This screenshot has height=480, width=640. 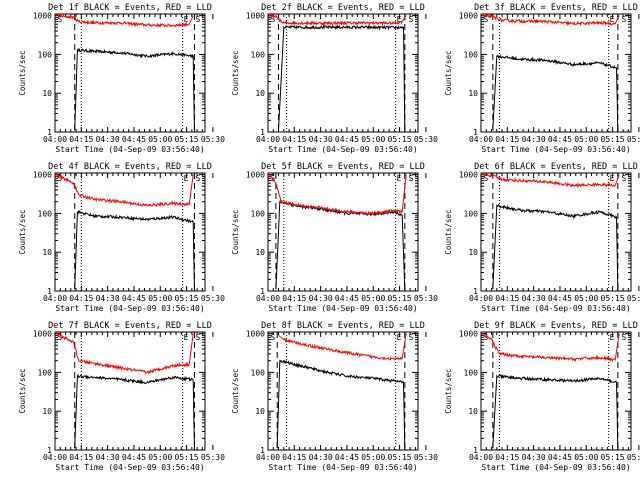 What do you see at coordinates (343, 326) in the screenshot?
I see `chart-title: Det 8f BLACK = Events, RED = LLD` at bounding box center [343, 326].